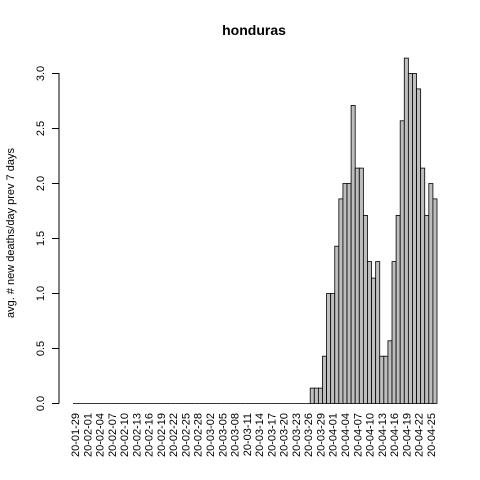 The width and height of the screenshot is (480, 480). What do you see at coordinates (41, 128) in the screenshot?
I see `y-tick-label: 2.5` at bounding box center [41, 128].